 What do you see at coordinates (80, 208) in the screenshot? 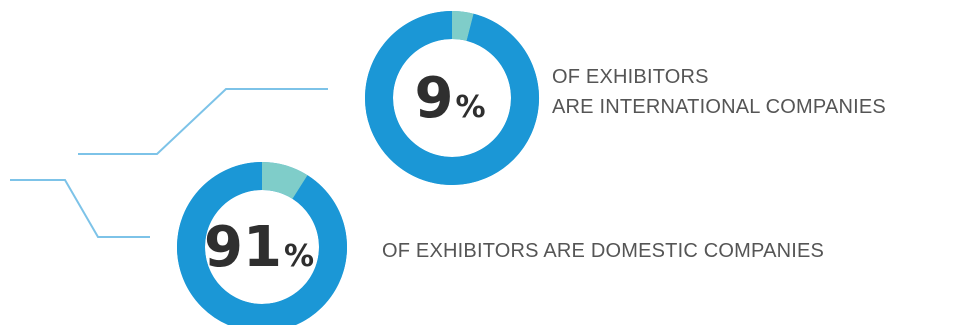
I see `connector-line-bottom` at bounding box center [80, 208].